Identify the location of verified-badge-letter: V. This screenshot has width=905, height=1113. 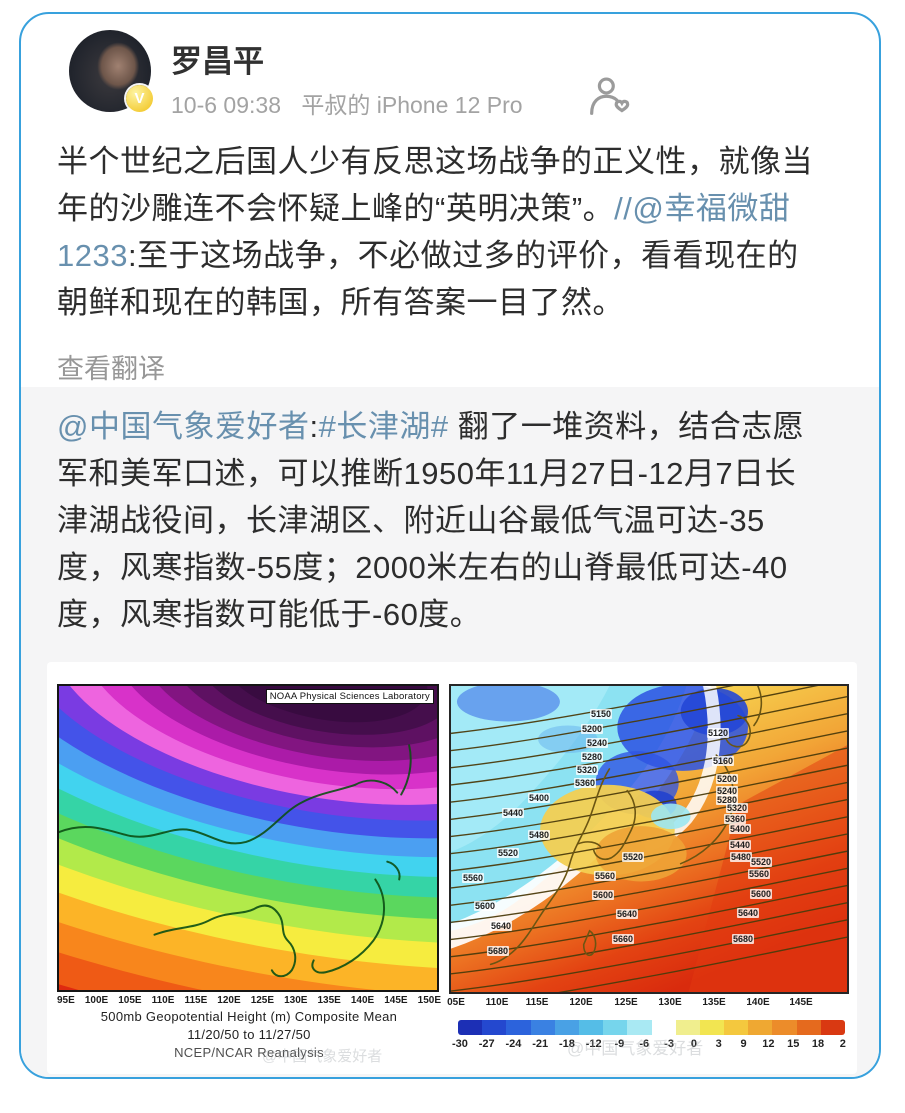
(139, 98).